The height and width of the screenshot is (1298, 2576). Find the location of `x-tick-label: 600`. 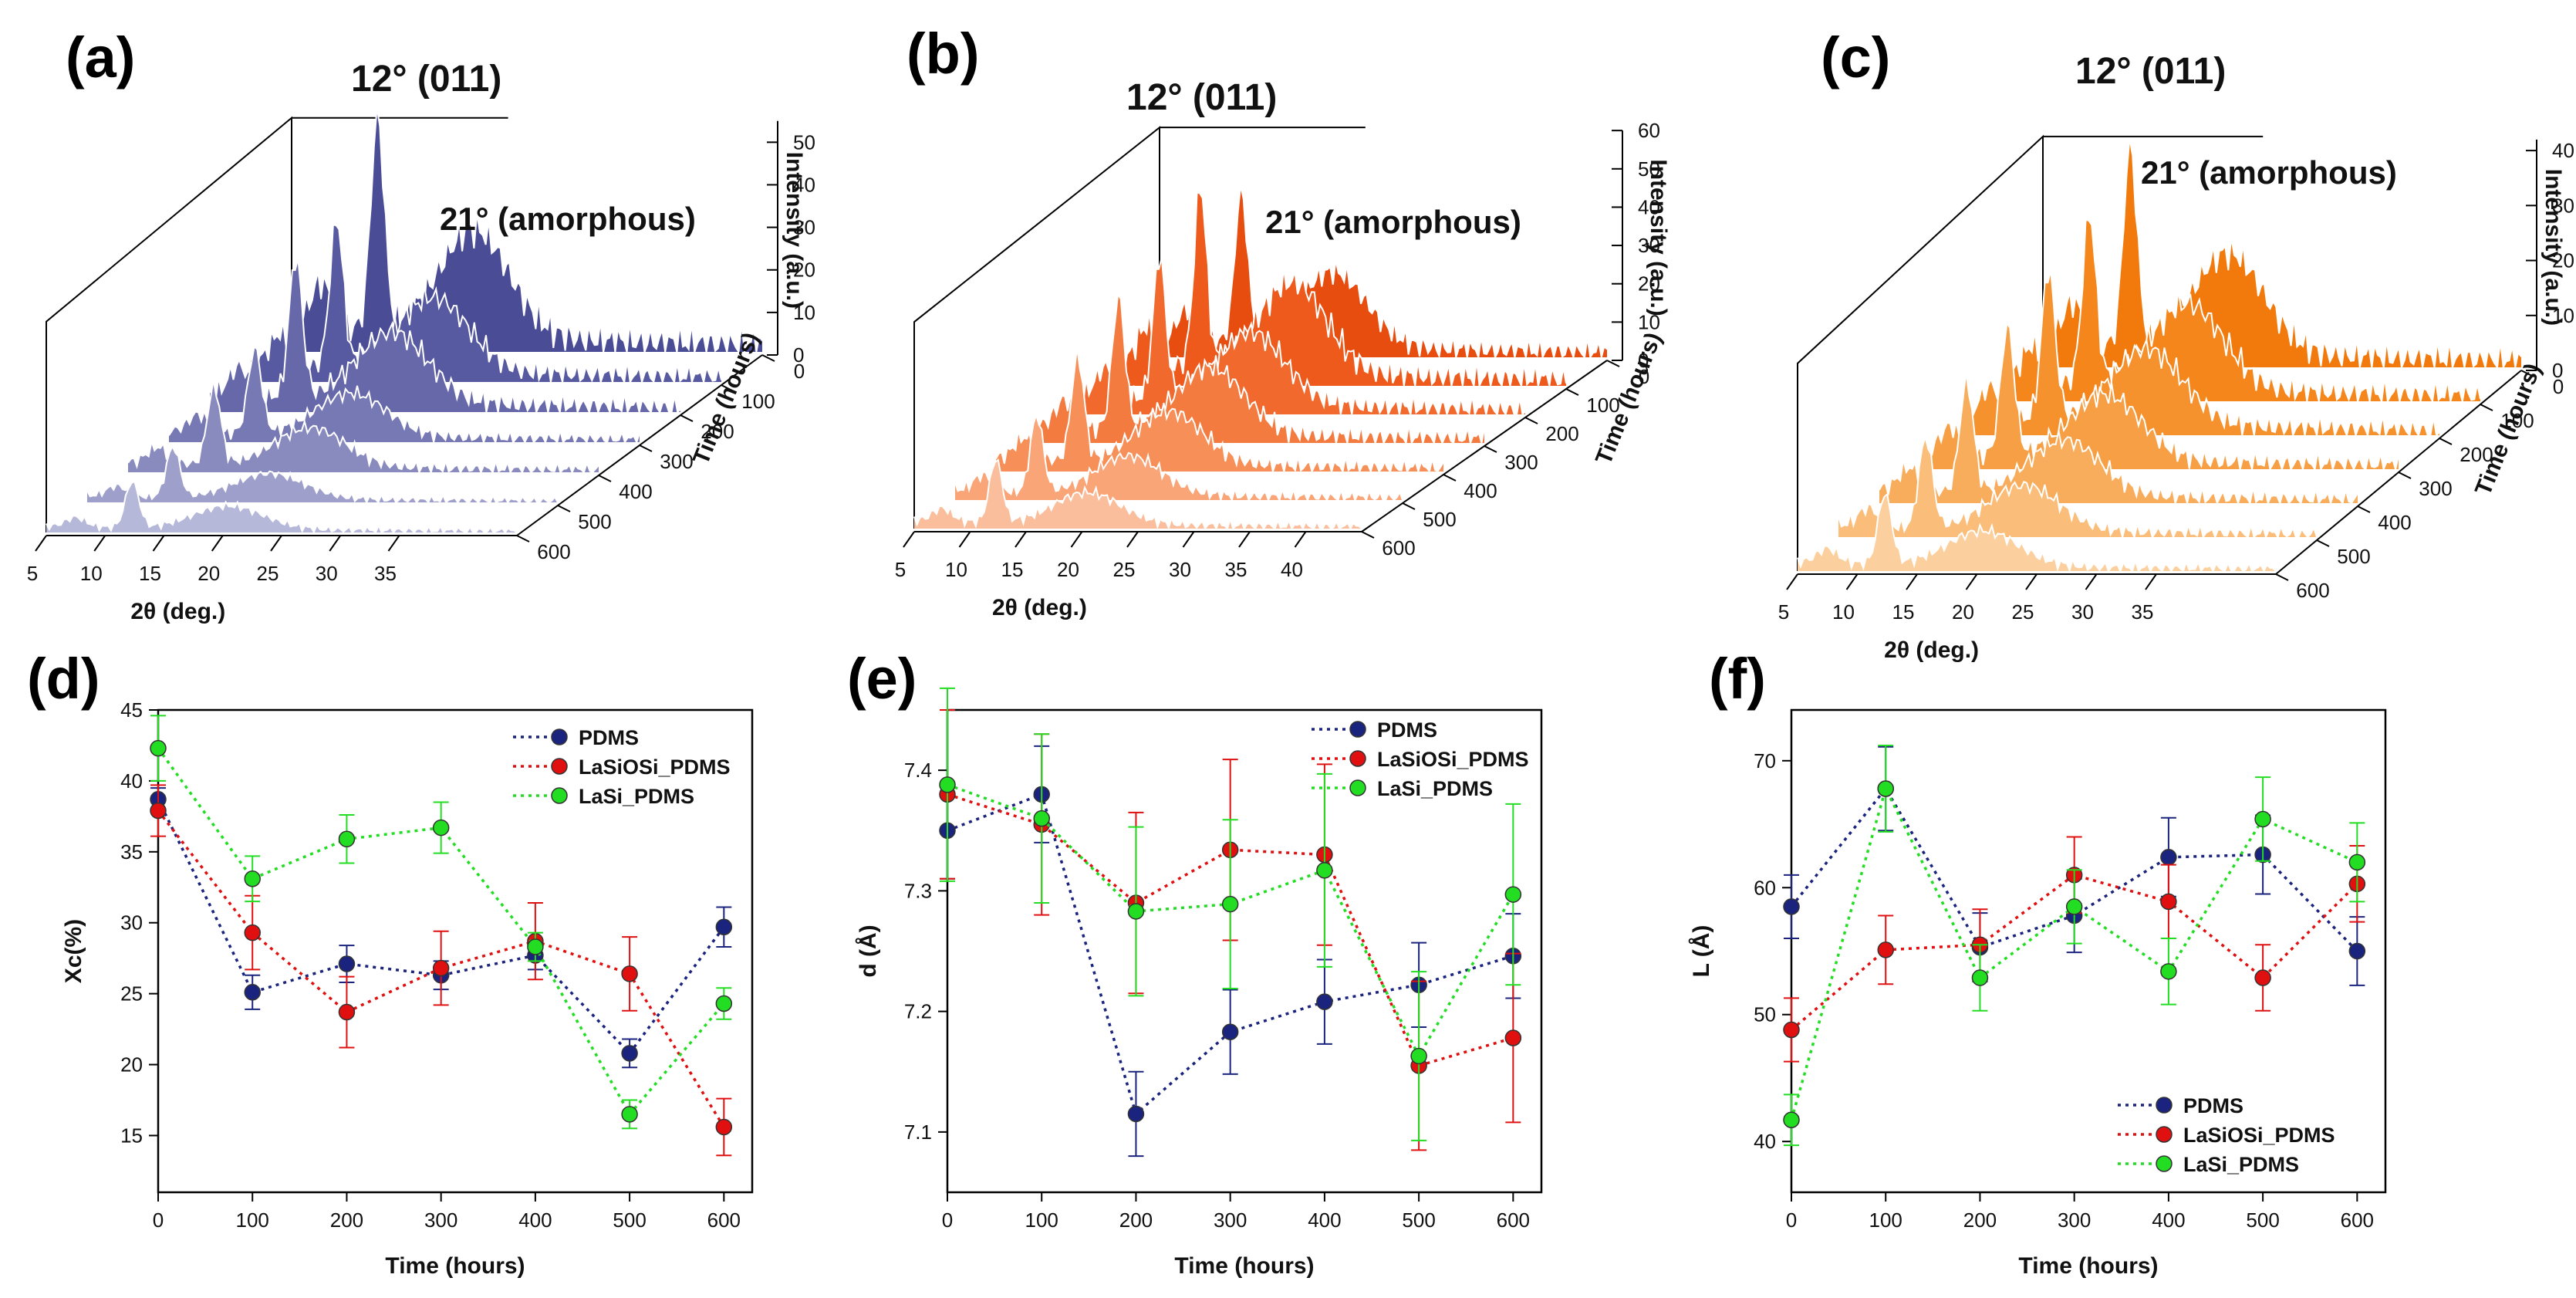

x-tick-label: 600 is located at coordinates (724, 1220).